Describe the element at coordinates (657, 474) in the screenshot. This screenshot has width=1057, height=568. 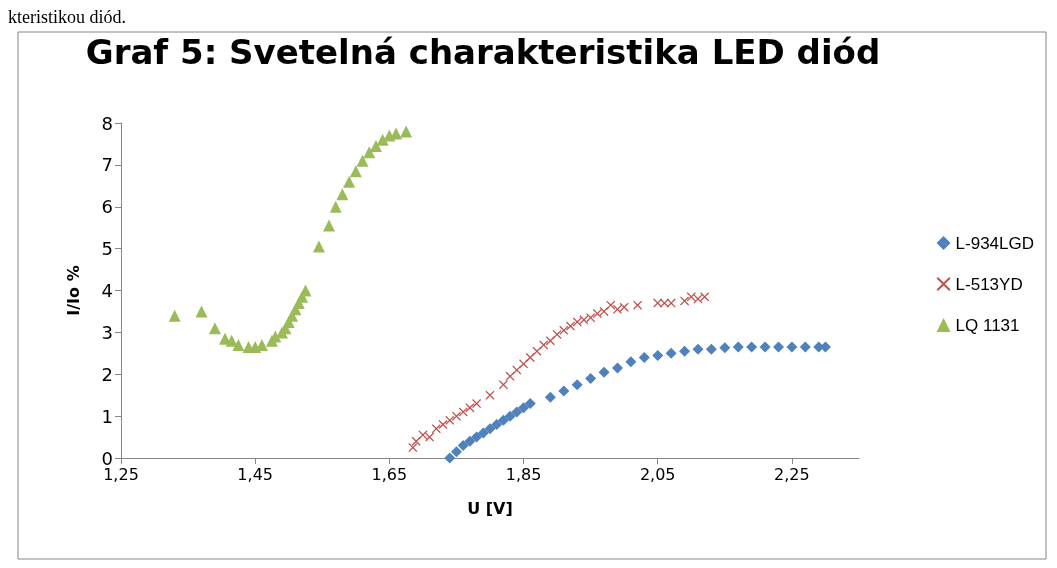
I see `x-tick-label: 2,05` at that location.